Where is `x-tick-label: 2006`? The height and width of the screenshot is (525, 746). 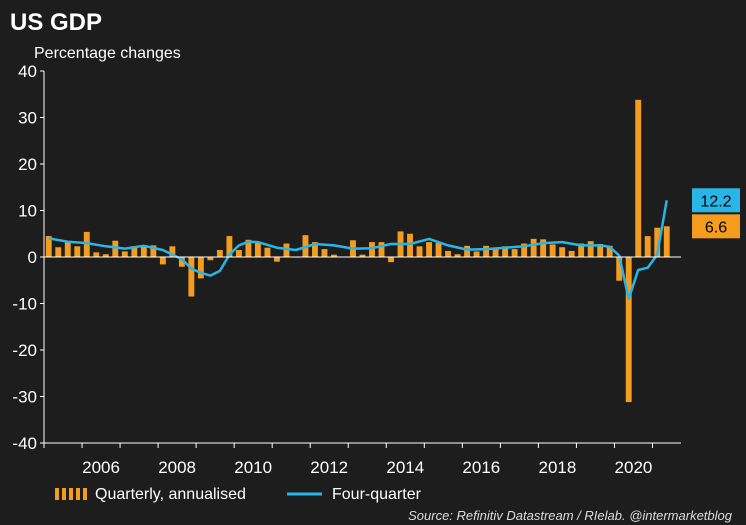 x-tick-label: 2006 is located at coordinates (101, 467).